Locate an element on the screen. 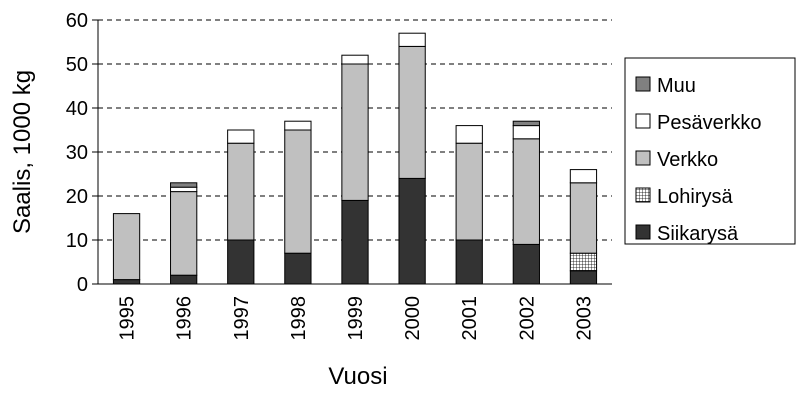 Image resolution: width=800 pixels, height=396 pixels. bar-segment-1999-Pesäverkko is located at coordinates (355, 59).